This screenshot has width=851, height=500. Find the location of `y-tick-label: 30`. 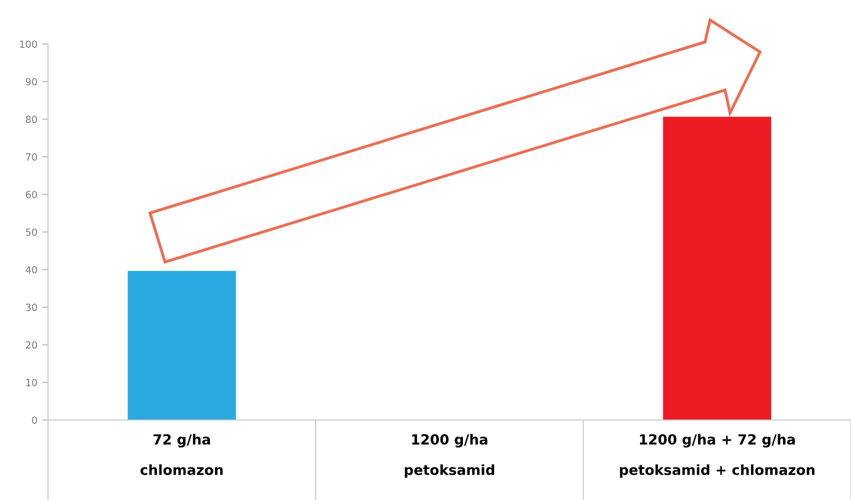

y-tick-label: 30 is located at coordinates (31, 308).